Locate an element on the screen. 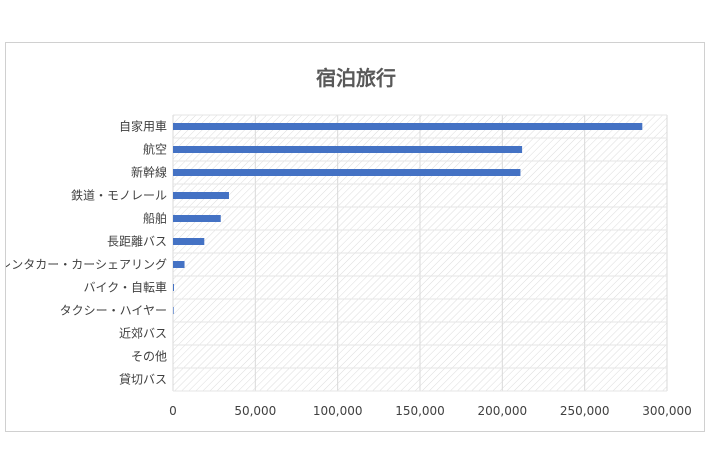 The image size is (710, 474). category-label-5: 長距離バス is located at coordinates (137, 242).